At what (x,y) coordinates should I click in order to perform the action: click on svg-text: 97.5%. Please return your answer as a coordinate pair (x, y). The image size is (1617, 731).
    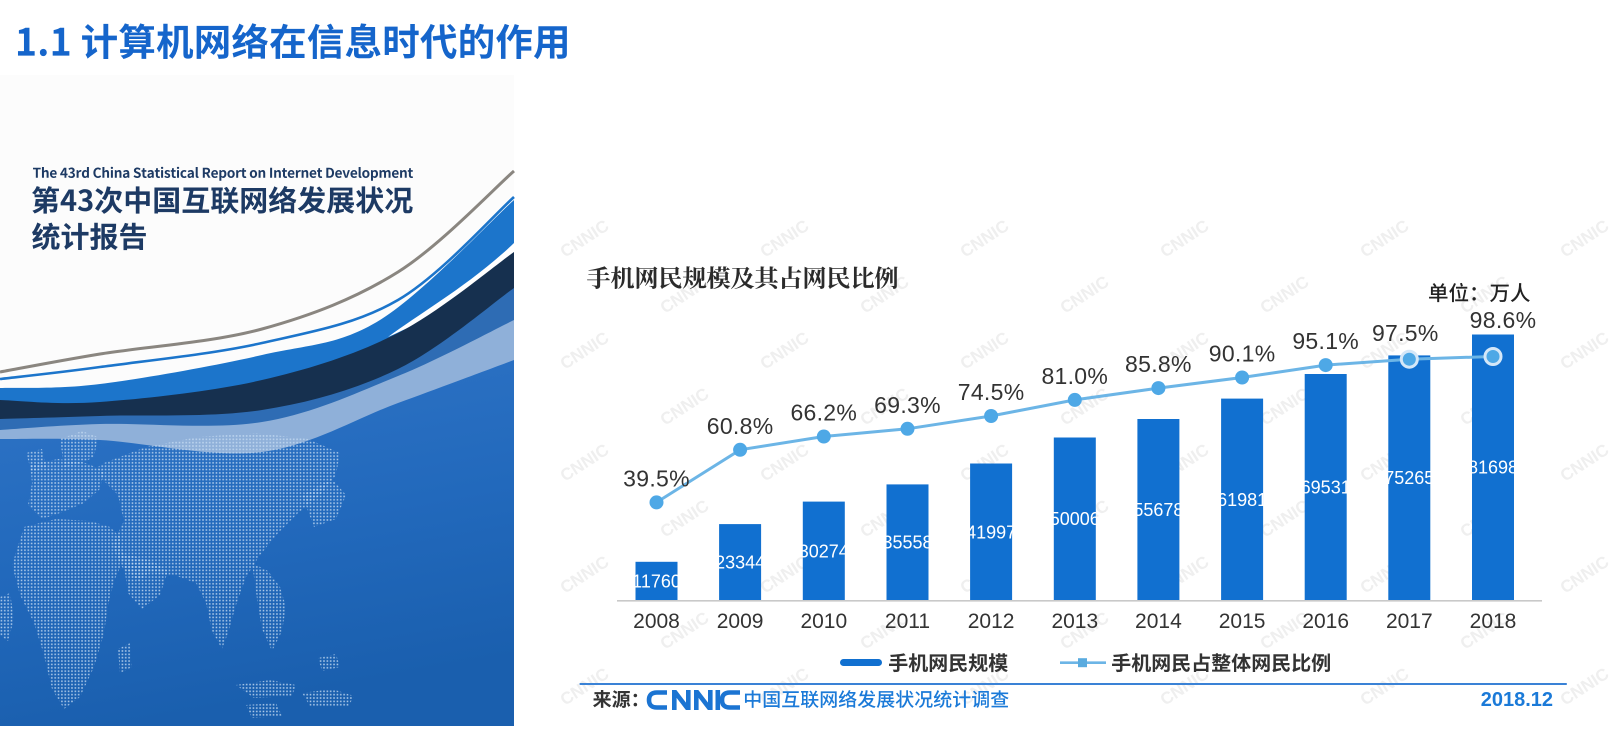
    Looking at the image, I should click on (1405, 333).